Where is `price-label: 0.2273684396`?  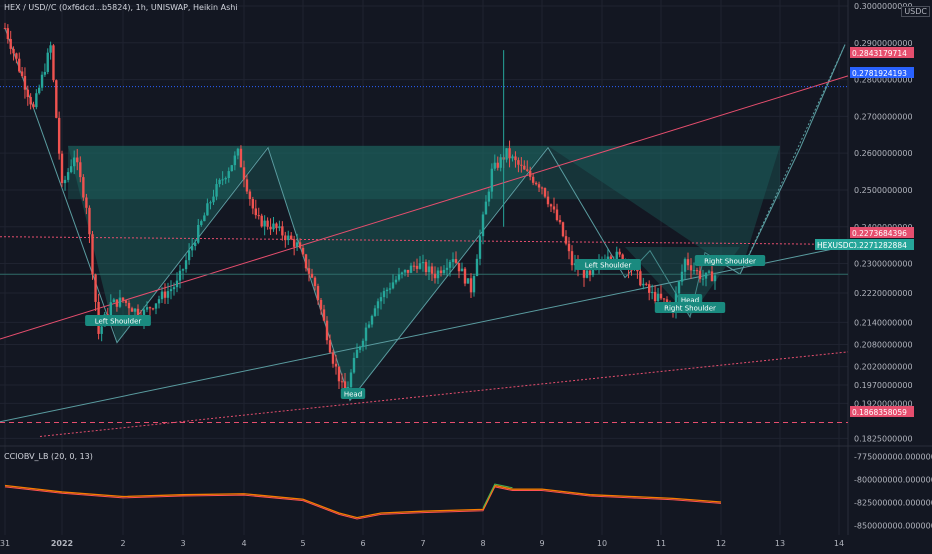
price-label: 0.2273684396 is located at coordinates (879, 233).